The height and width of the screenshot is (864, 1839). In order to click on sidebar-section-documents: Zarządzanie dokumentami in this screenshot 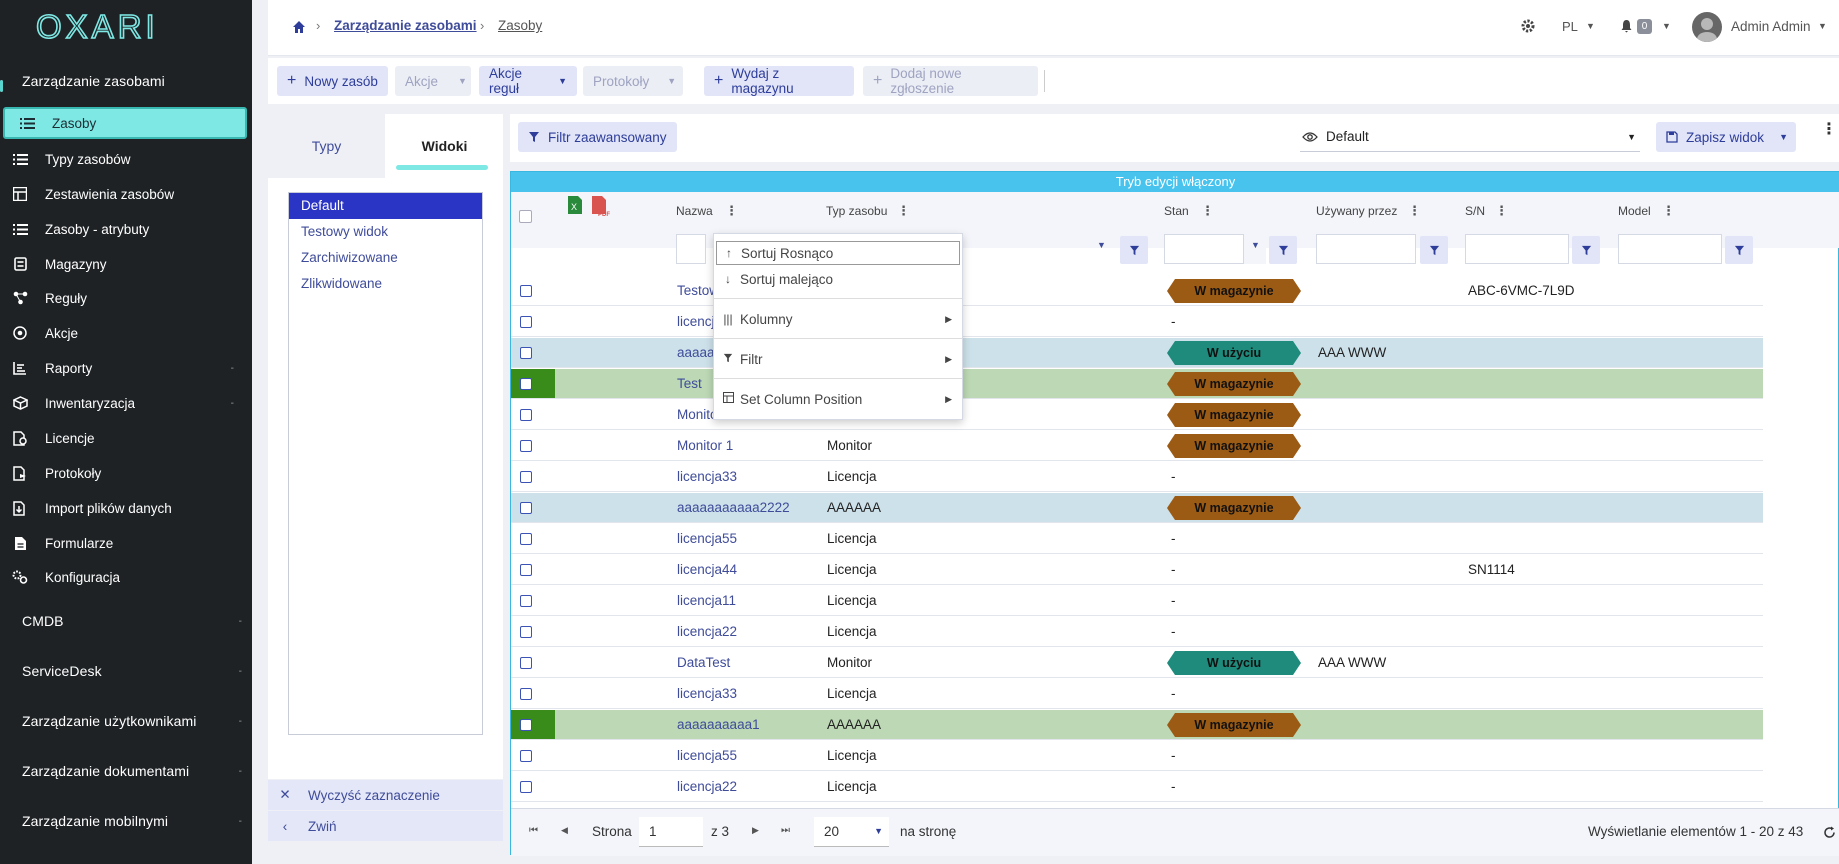, I will do `click(106, 771)`.